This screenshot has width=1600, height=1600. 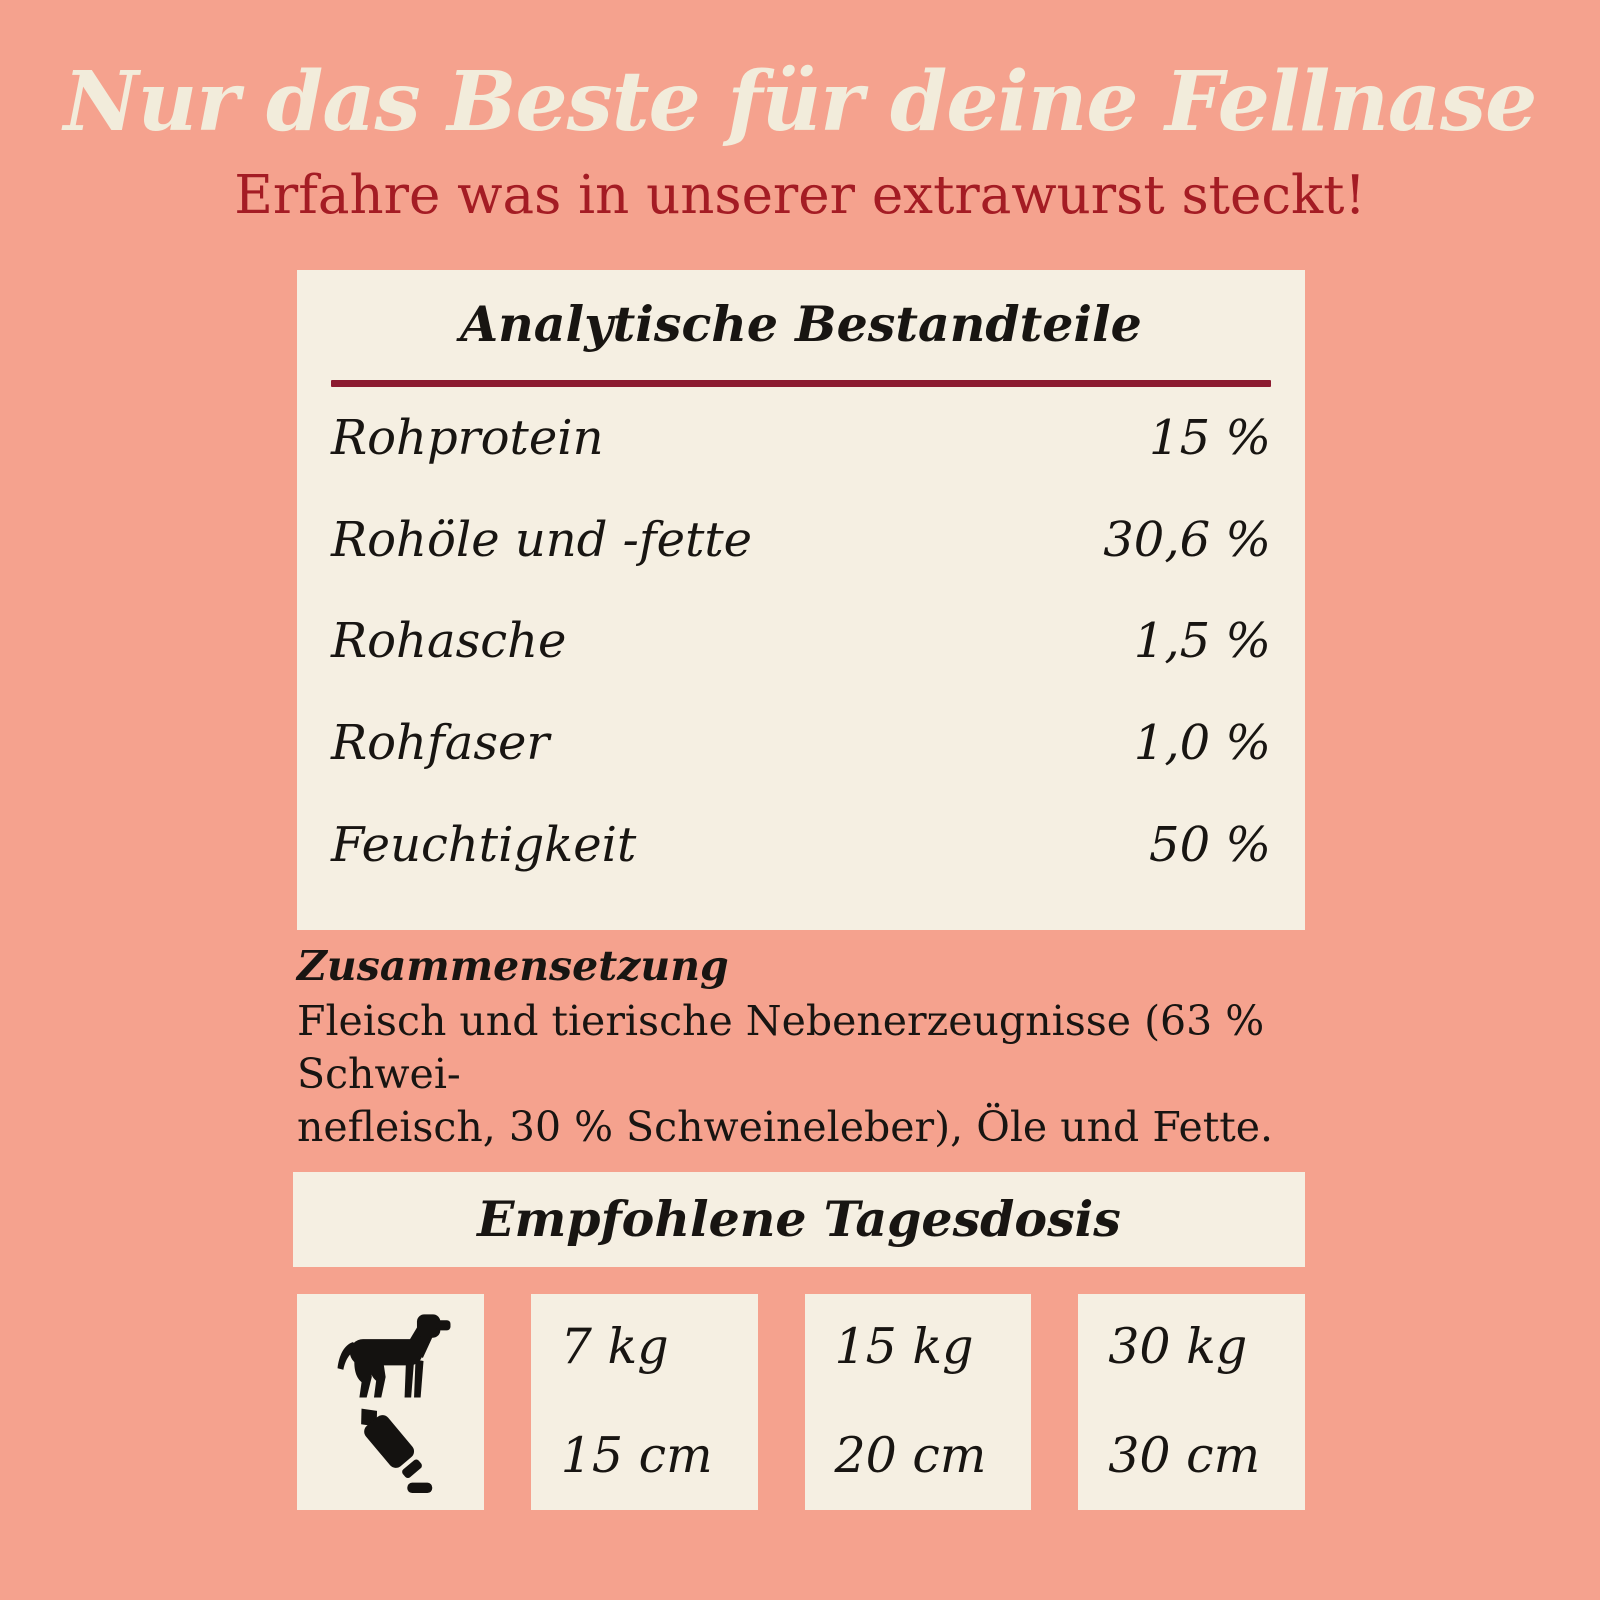 I want to click on dose-column: 7 kg 15 cm, so click(x=644, y=1402).